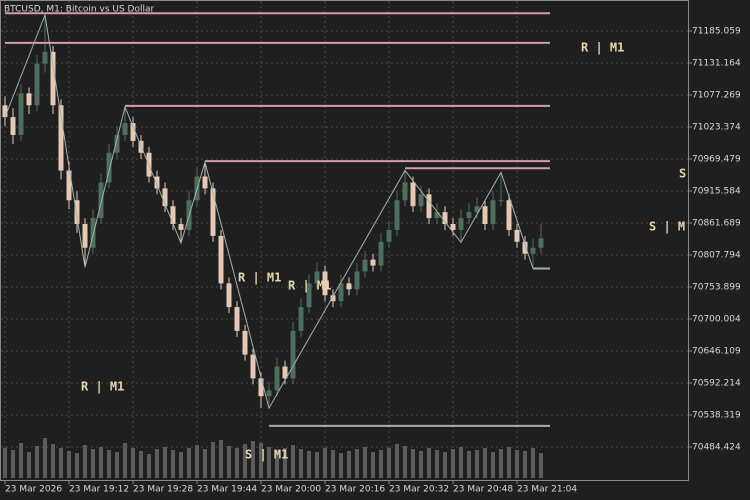 The image size is (750, 500). I want to click on y-tick-label: 70861.689, so click(716, 224).